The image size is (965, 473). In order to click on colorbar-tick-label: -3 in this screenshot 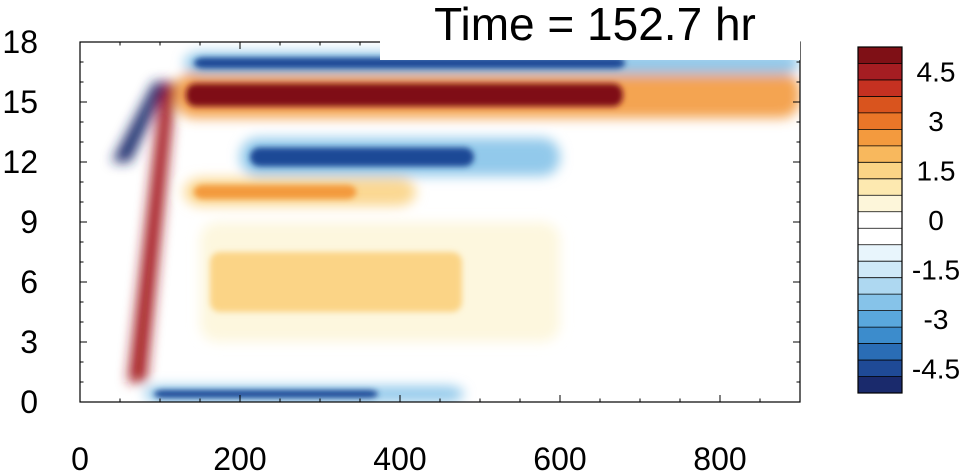, I will do `click(936, 319)`.